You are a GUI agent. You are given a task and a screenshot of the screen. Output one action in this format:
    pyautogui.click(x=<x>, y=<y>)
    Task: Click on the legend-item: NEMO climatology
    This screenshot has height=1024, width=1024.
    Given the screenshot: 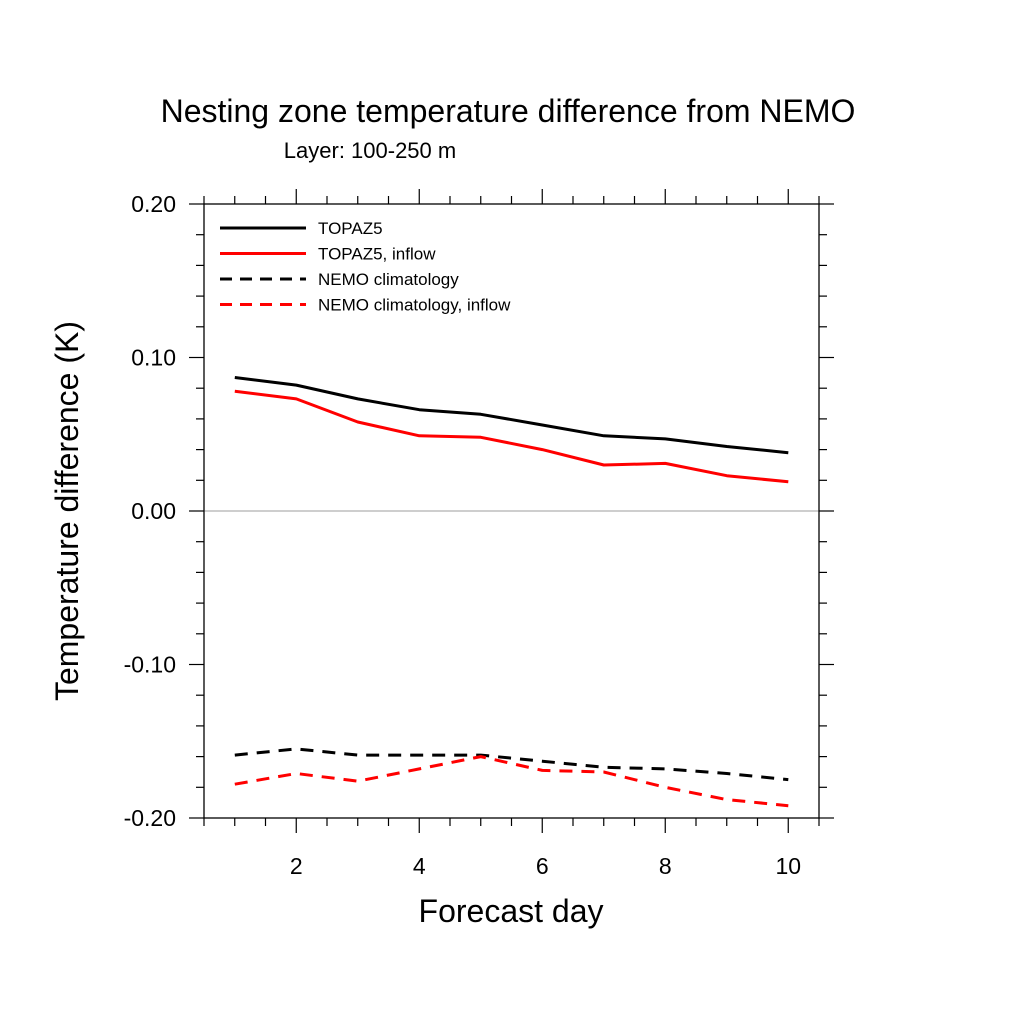 What is the action you would take?
    pyautogui.click(x=339, y=279)
    